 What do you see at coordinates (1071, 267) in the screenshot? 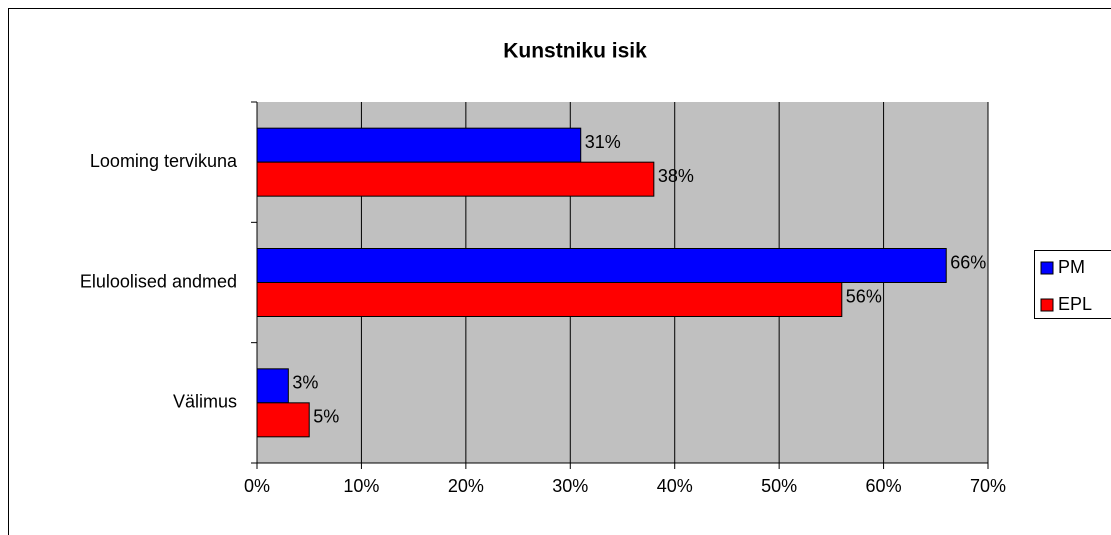
I see `legend-label: PM` at bounding box center [1071, 267].